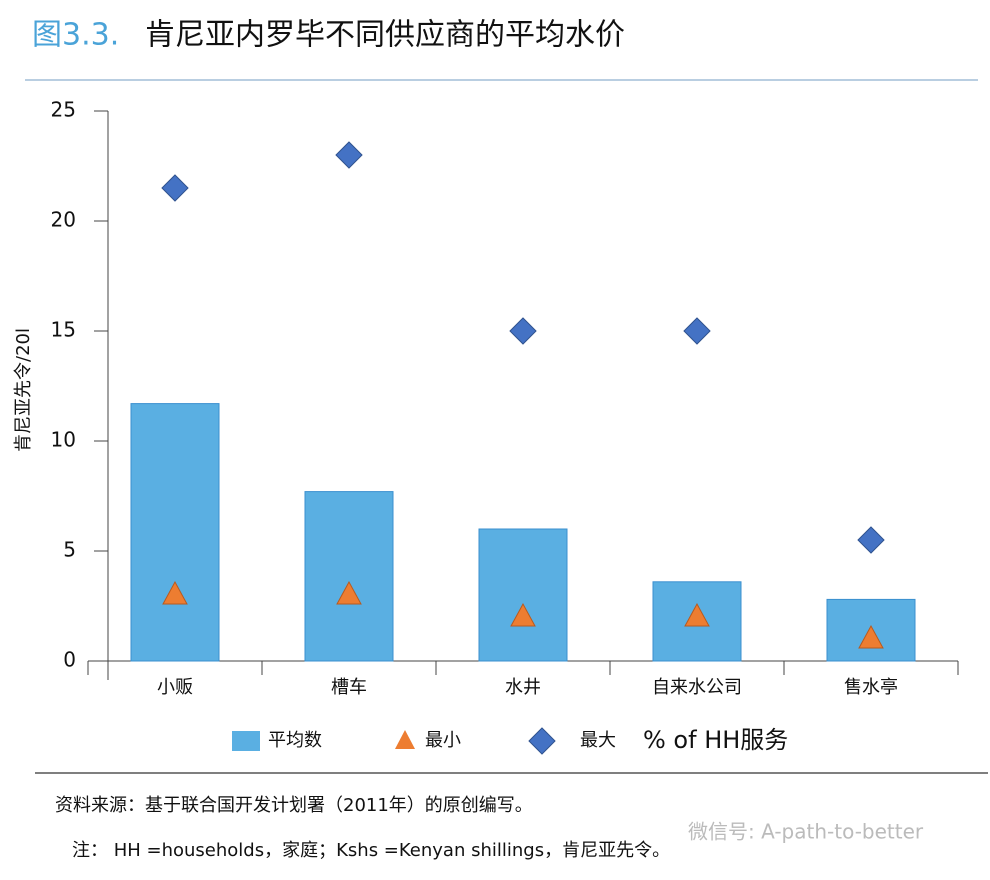  I want to click on figure-label: 图3.3., so click(75, 35).